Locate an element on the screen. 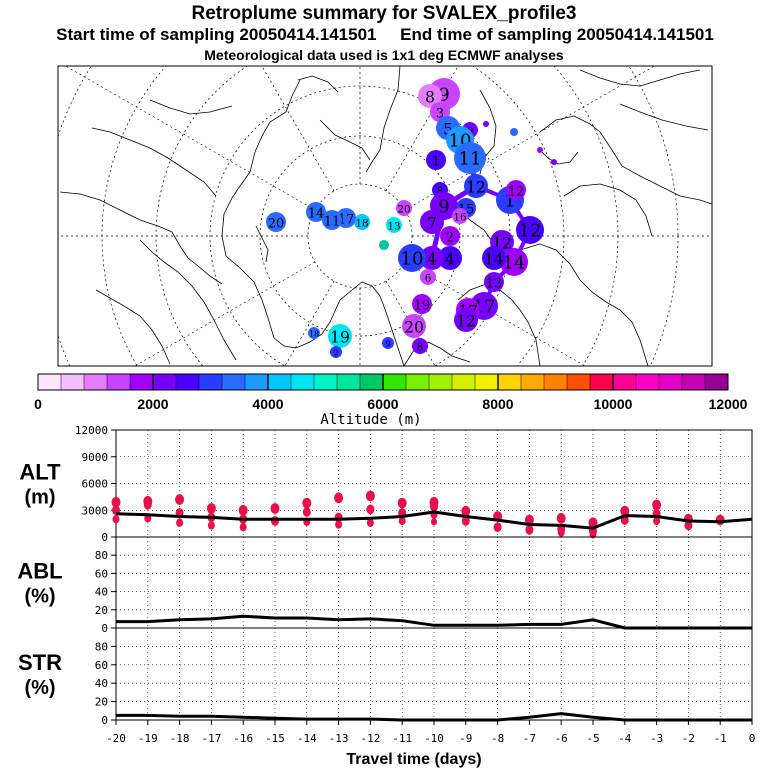  plume-day-label: 2 is located at coordinates (335, 352).